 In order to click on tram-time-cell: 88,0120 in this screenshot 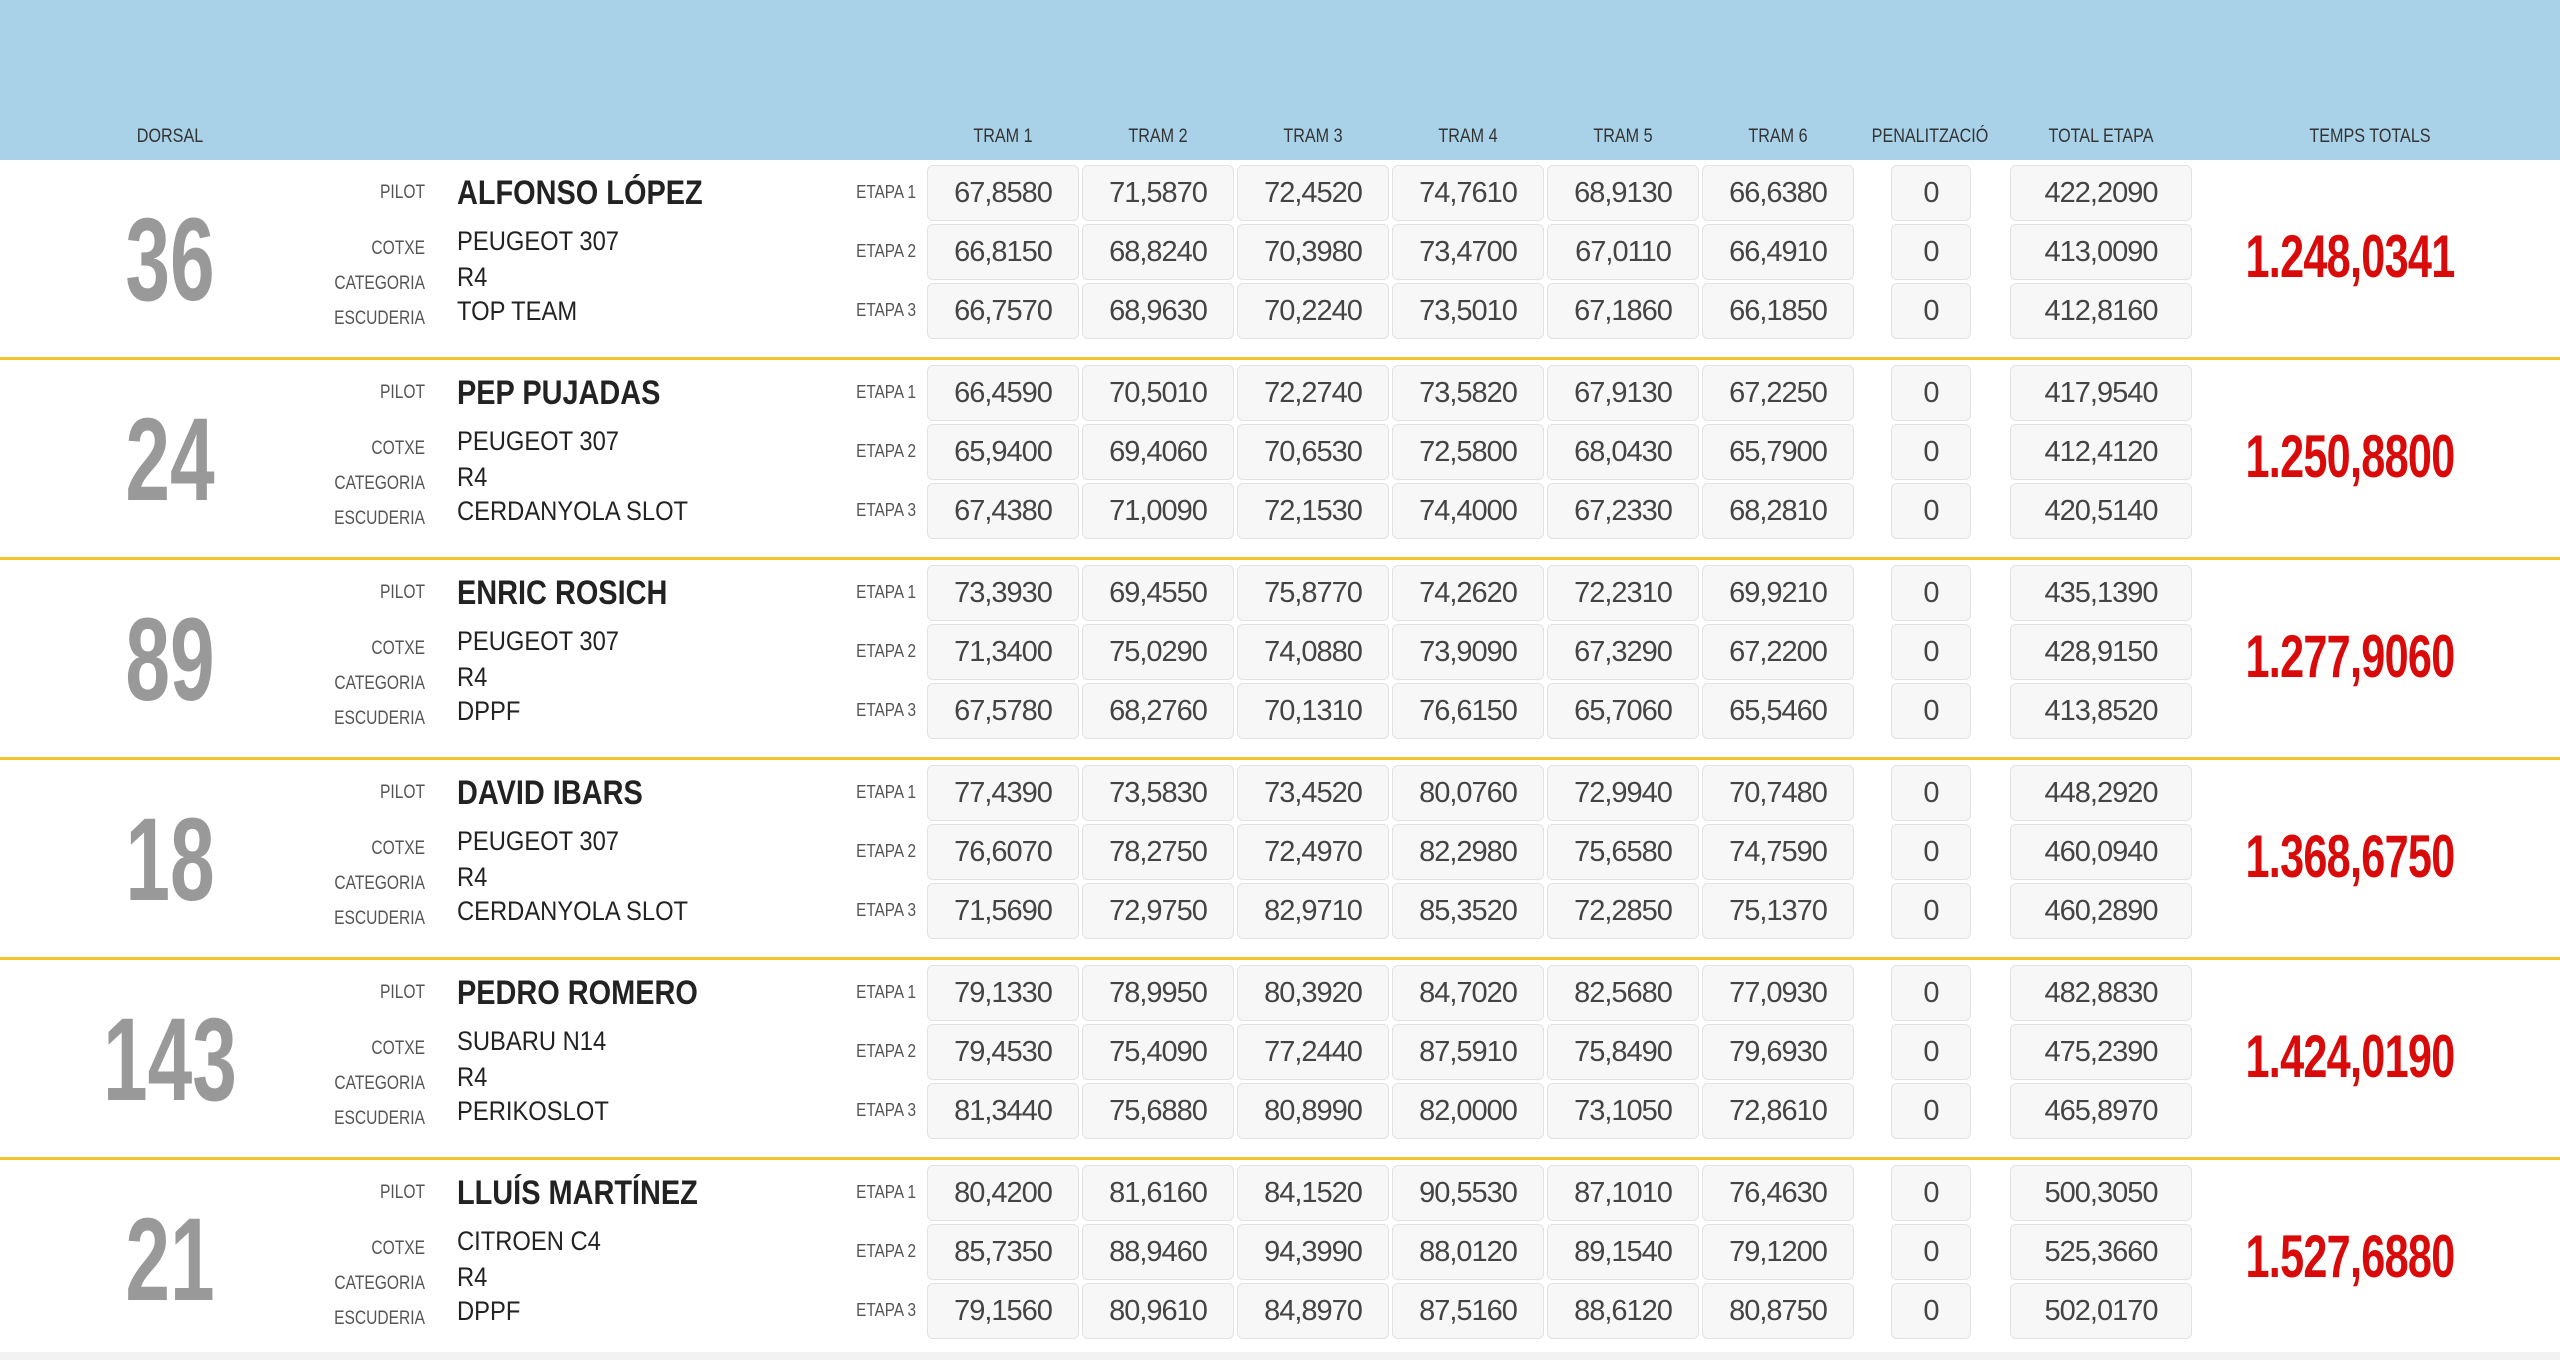, I will do `click(1468, 1252)`.